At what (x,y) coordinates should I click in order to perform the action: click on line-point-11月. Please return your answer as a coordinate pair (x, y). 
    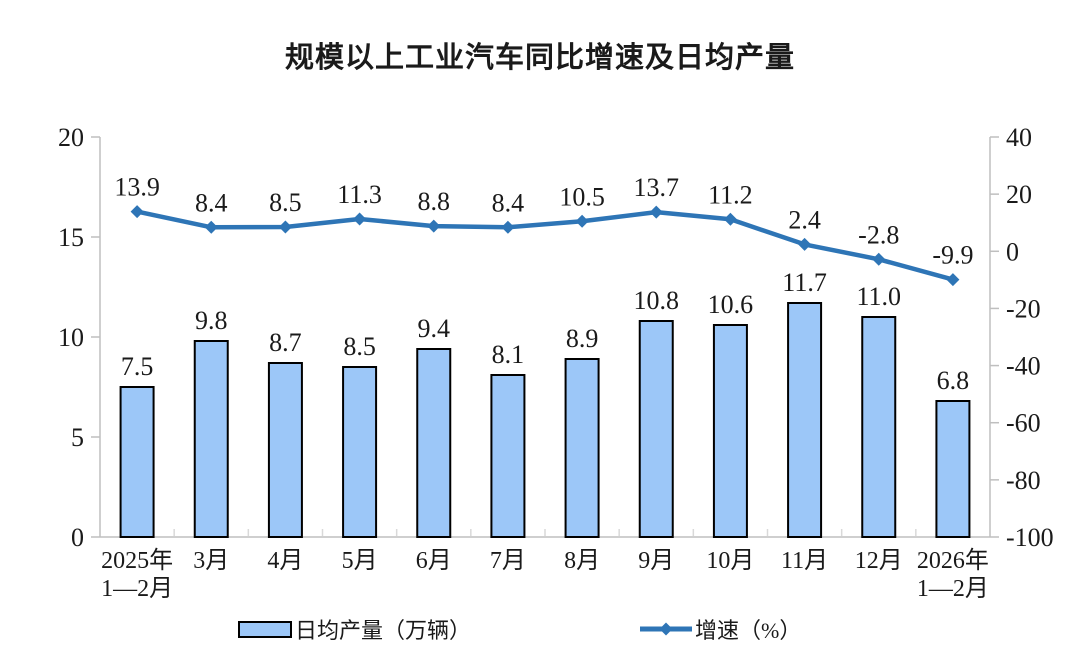
    Looking at the image, I should click on (805, 244).